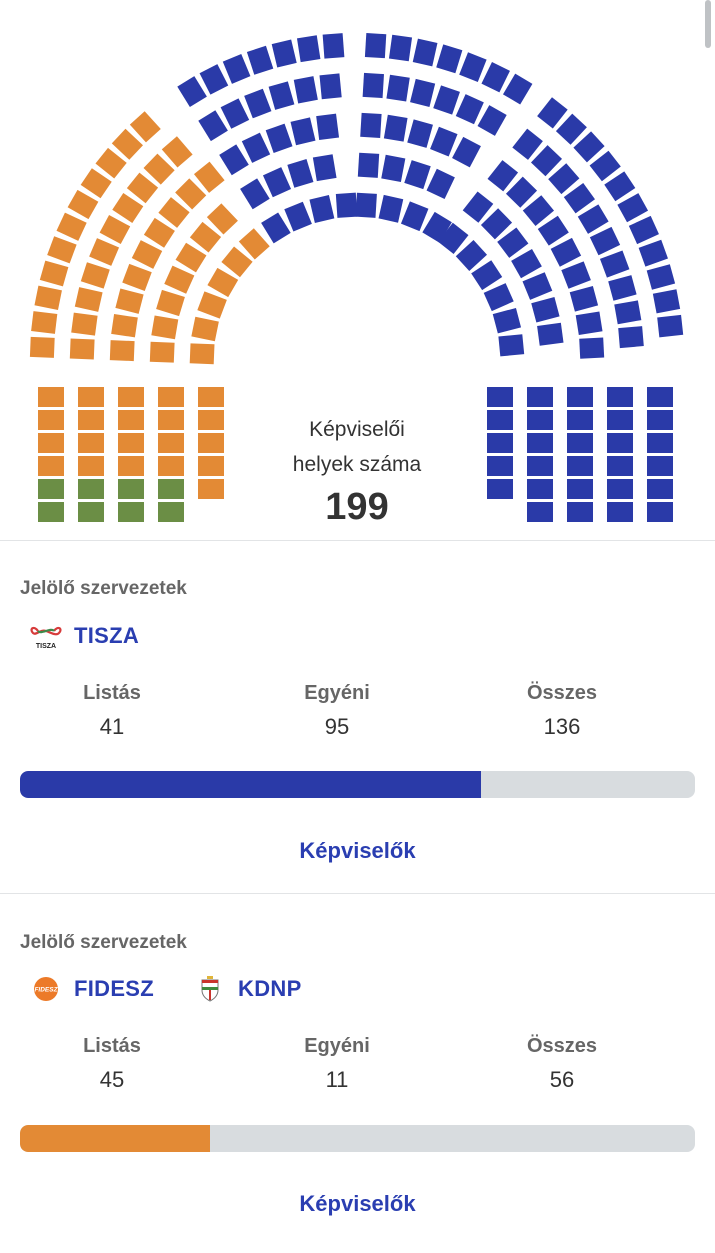 The image size is (715, 1253). Describe the element at coordinates (562, 693) in the screenshot. I see `stat-label-osszes: Összes` at that location.